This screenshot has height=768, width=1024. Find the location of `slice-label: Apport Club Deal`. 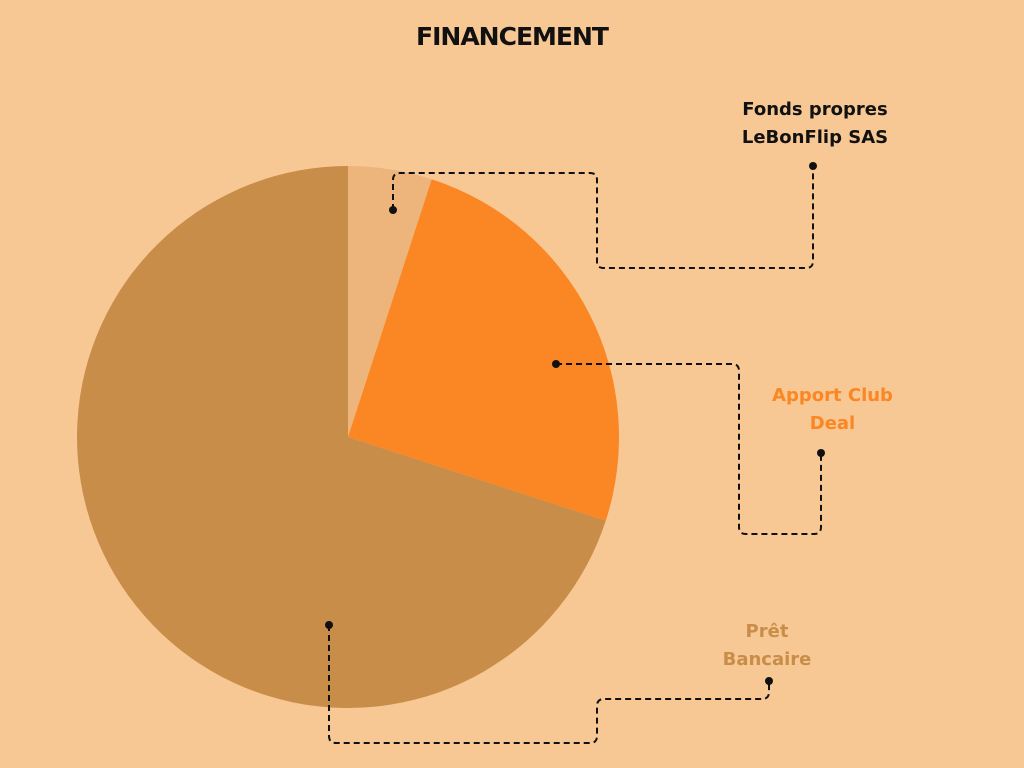

slice-label: Apport Club Deal is located at coordinates (832, 409).